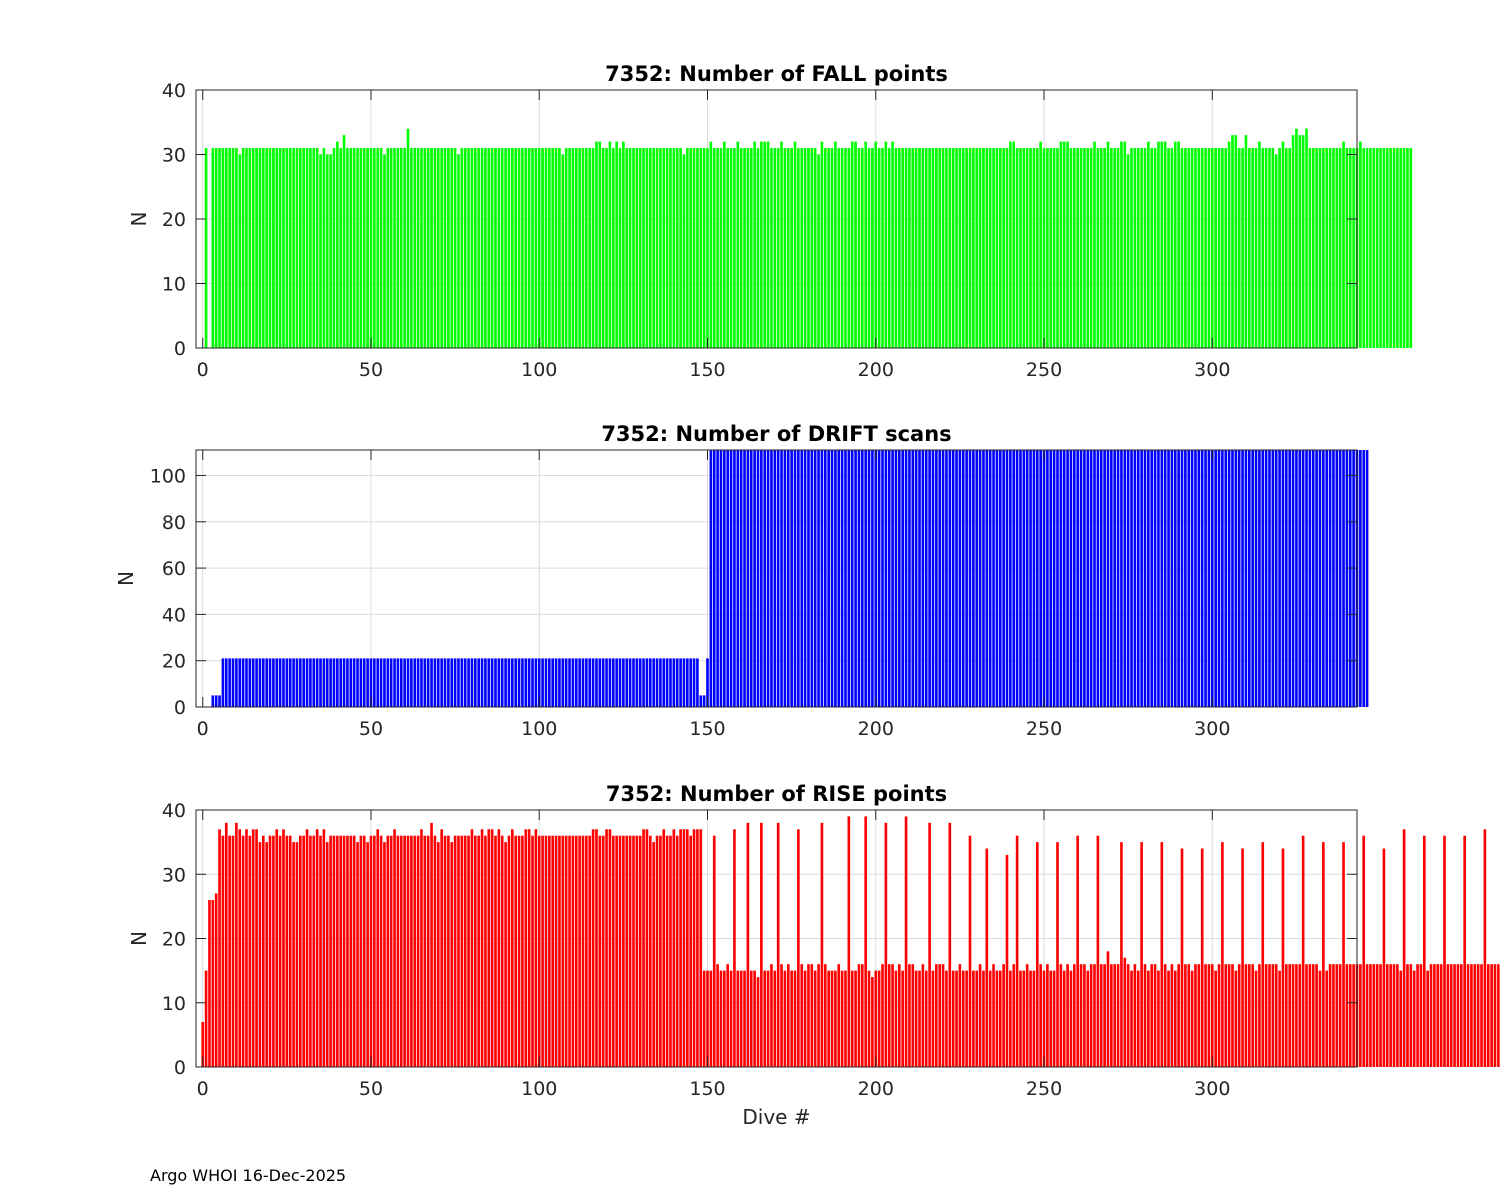 Image resolution: width=1500 pixels, height=1200 pixels. I want to click on chart-2-y-tick-label: 40, so click(174, 615).